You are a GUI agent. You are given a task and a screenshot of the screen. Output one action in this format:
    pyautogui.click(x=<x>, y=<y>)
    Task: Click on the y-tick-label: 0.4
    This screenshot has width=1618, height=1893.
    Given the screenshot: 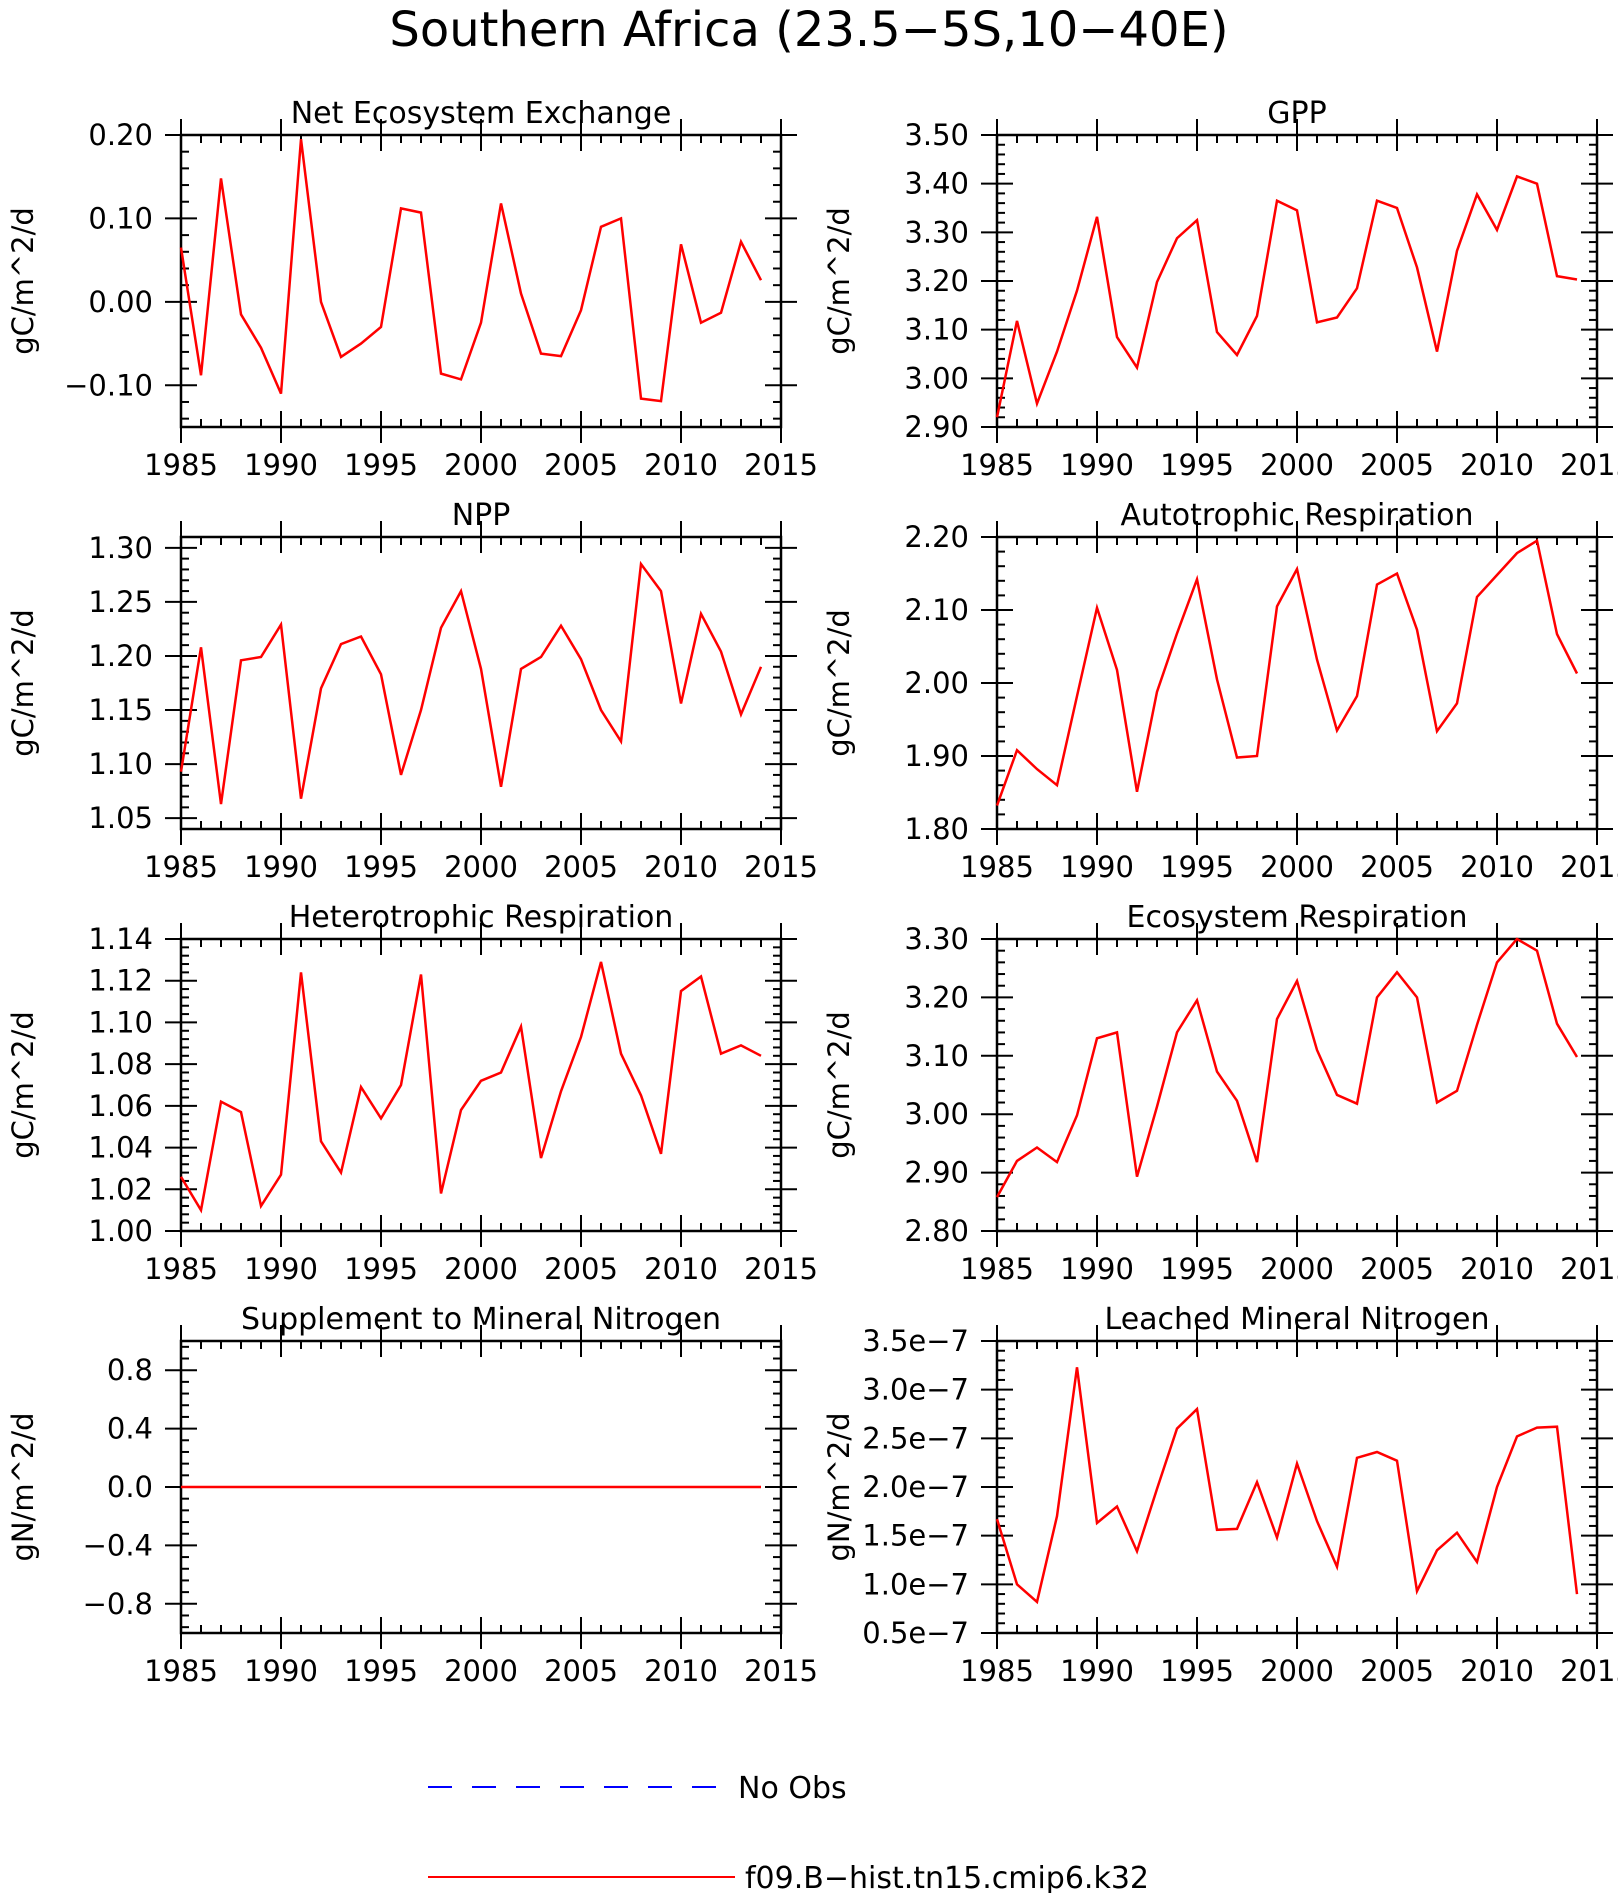 What is the action you would take?
    pyautogui.click(x=130, y=1429)
    